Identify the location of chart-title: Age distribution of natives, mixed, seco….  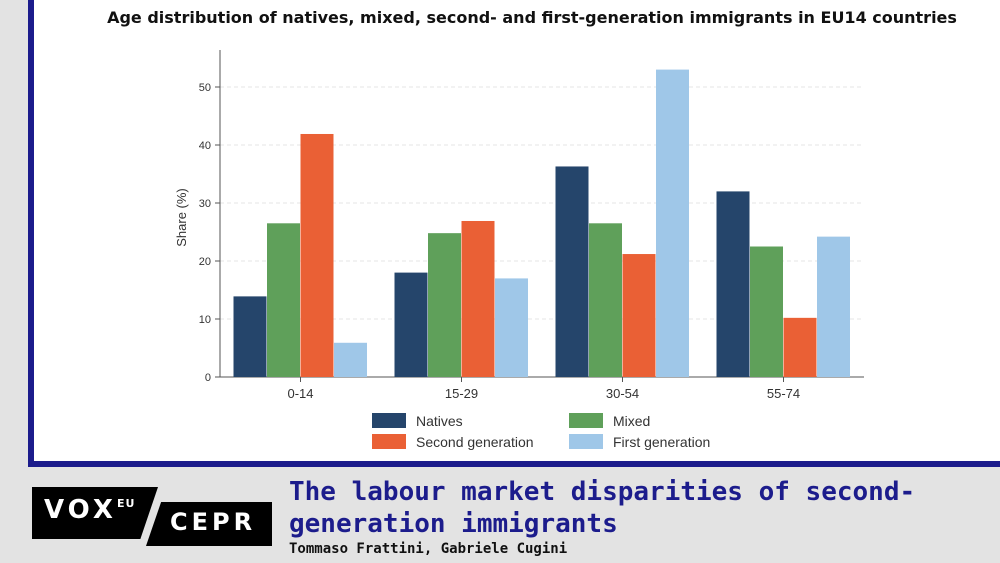
(532, 17).